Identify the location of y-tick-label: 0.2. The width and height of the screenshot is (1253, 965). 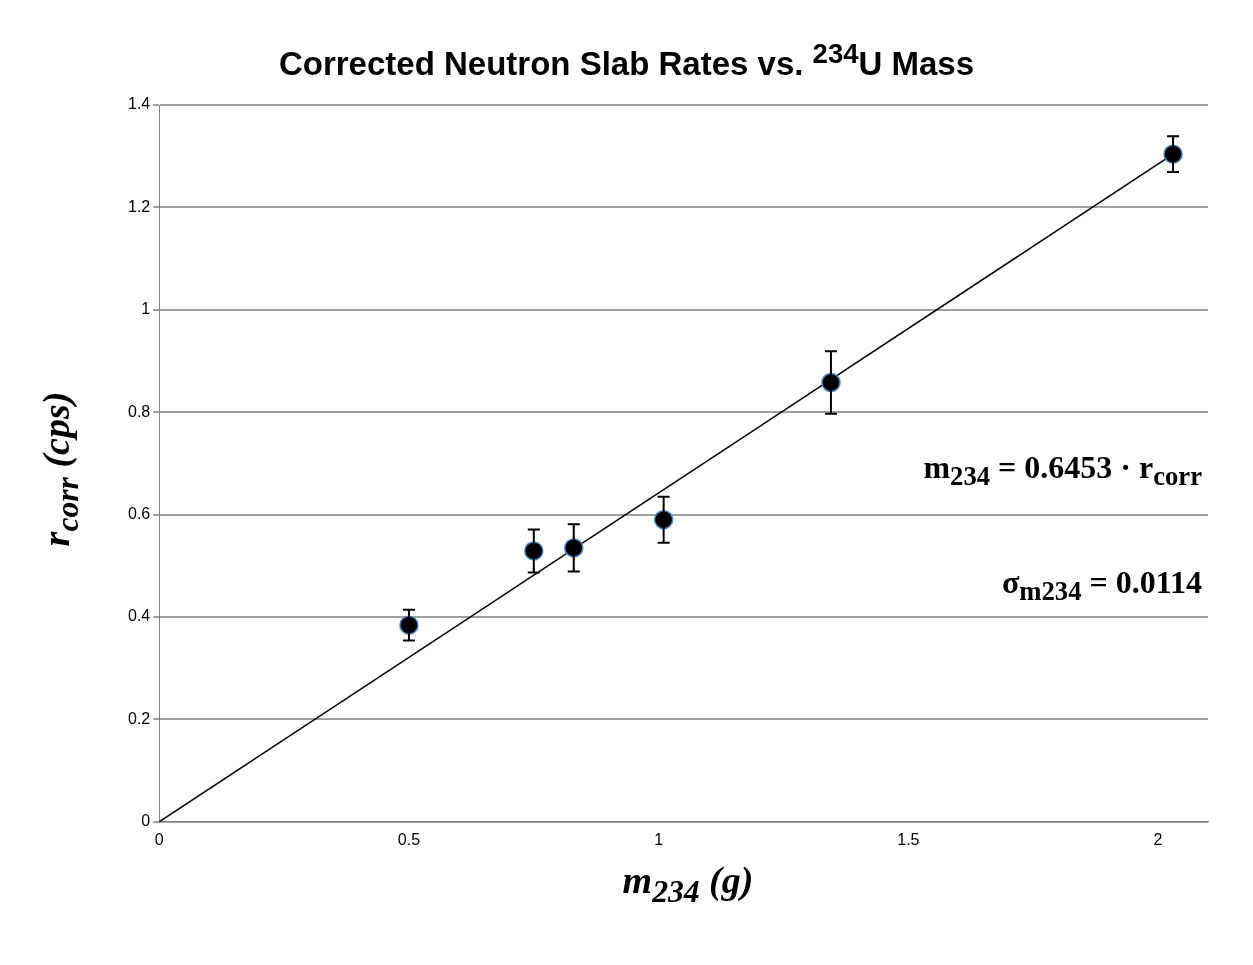
(139, 718).